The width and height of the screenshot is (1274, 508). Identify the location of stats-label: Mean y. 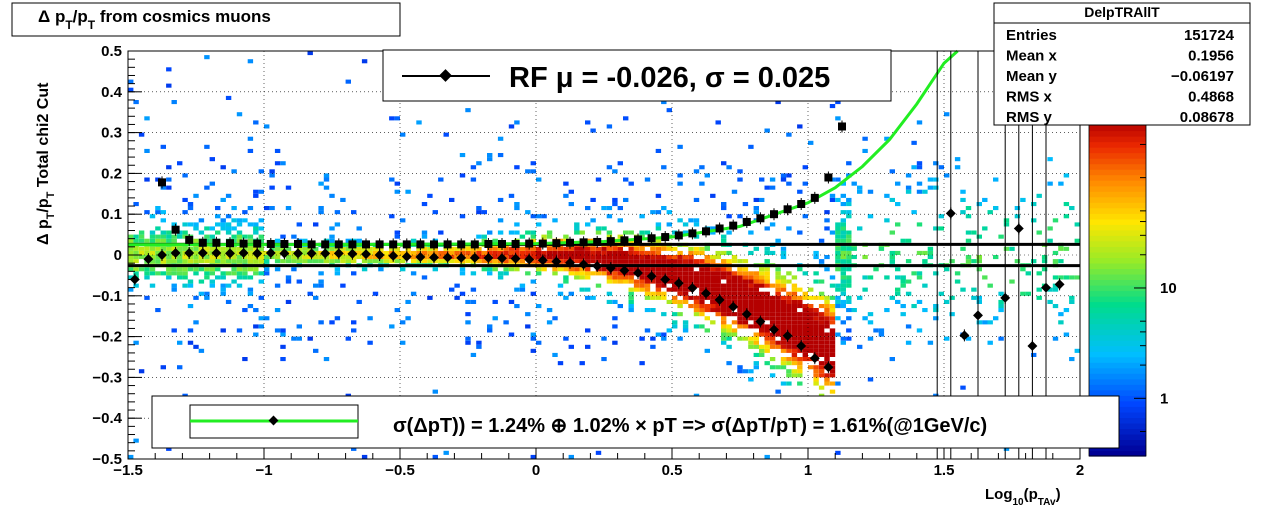
(1032, 76).